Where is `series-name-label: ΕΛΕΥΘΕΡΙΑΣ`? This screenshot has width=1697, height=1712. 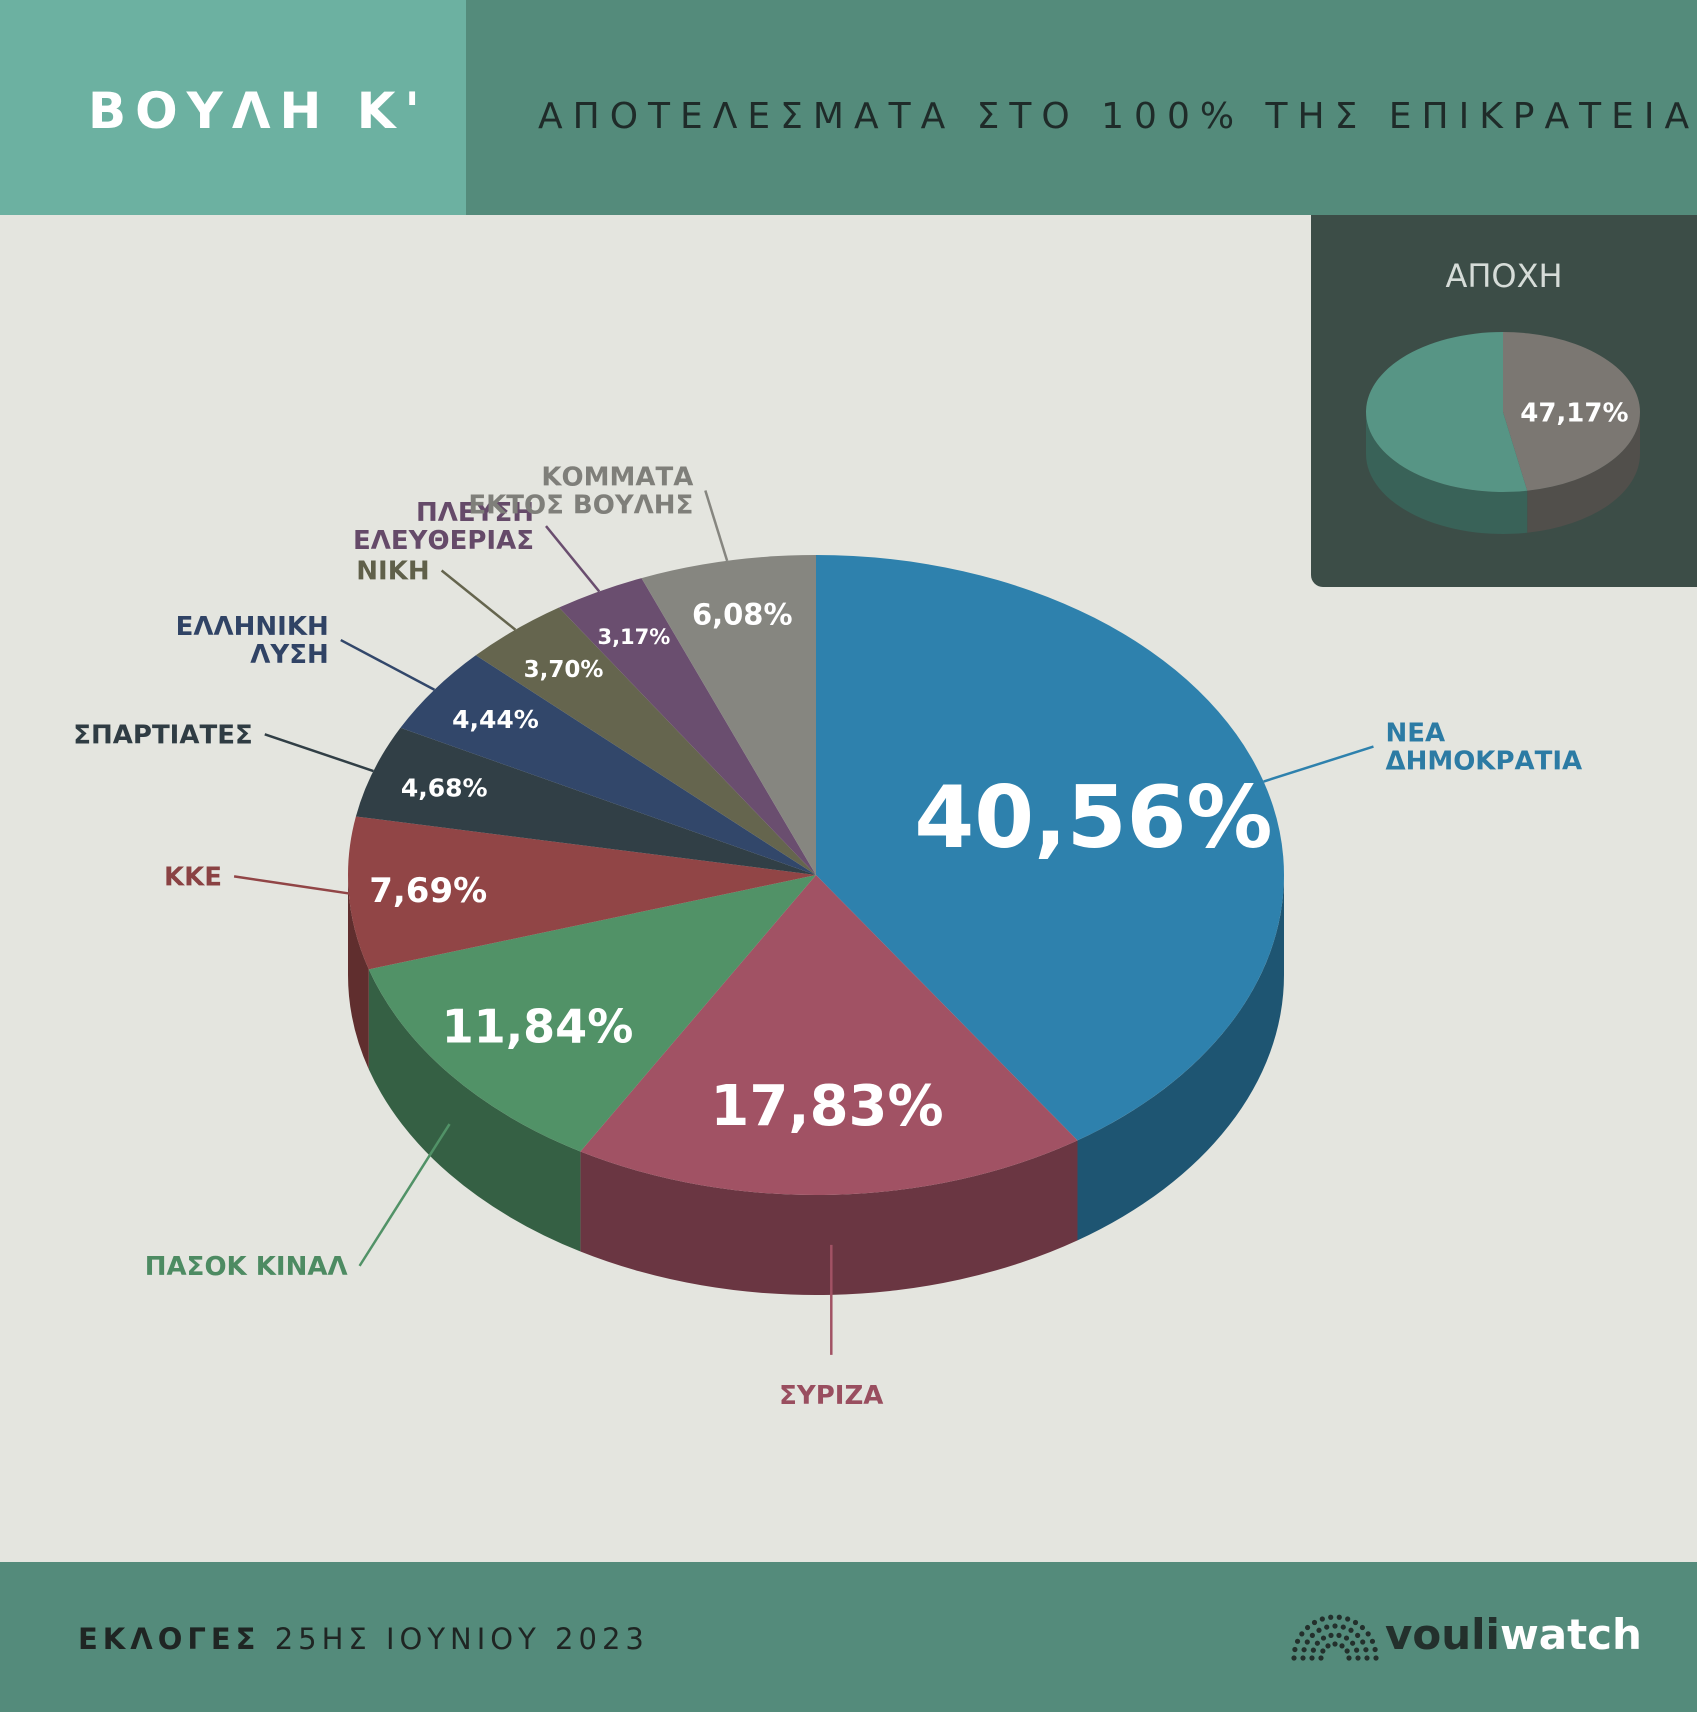
series-name-label: ΕΛΕΥΘΕΡΙΑΣ is located at coordinates (443, 541).